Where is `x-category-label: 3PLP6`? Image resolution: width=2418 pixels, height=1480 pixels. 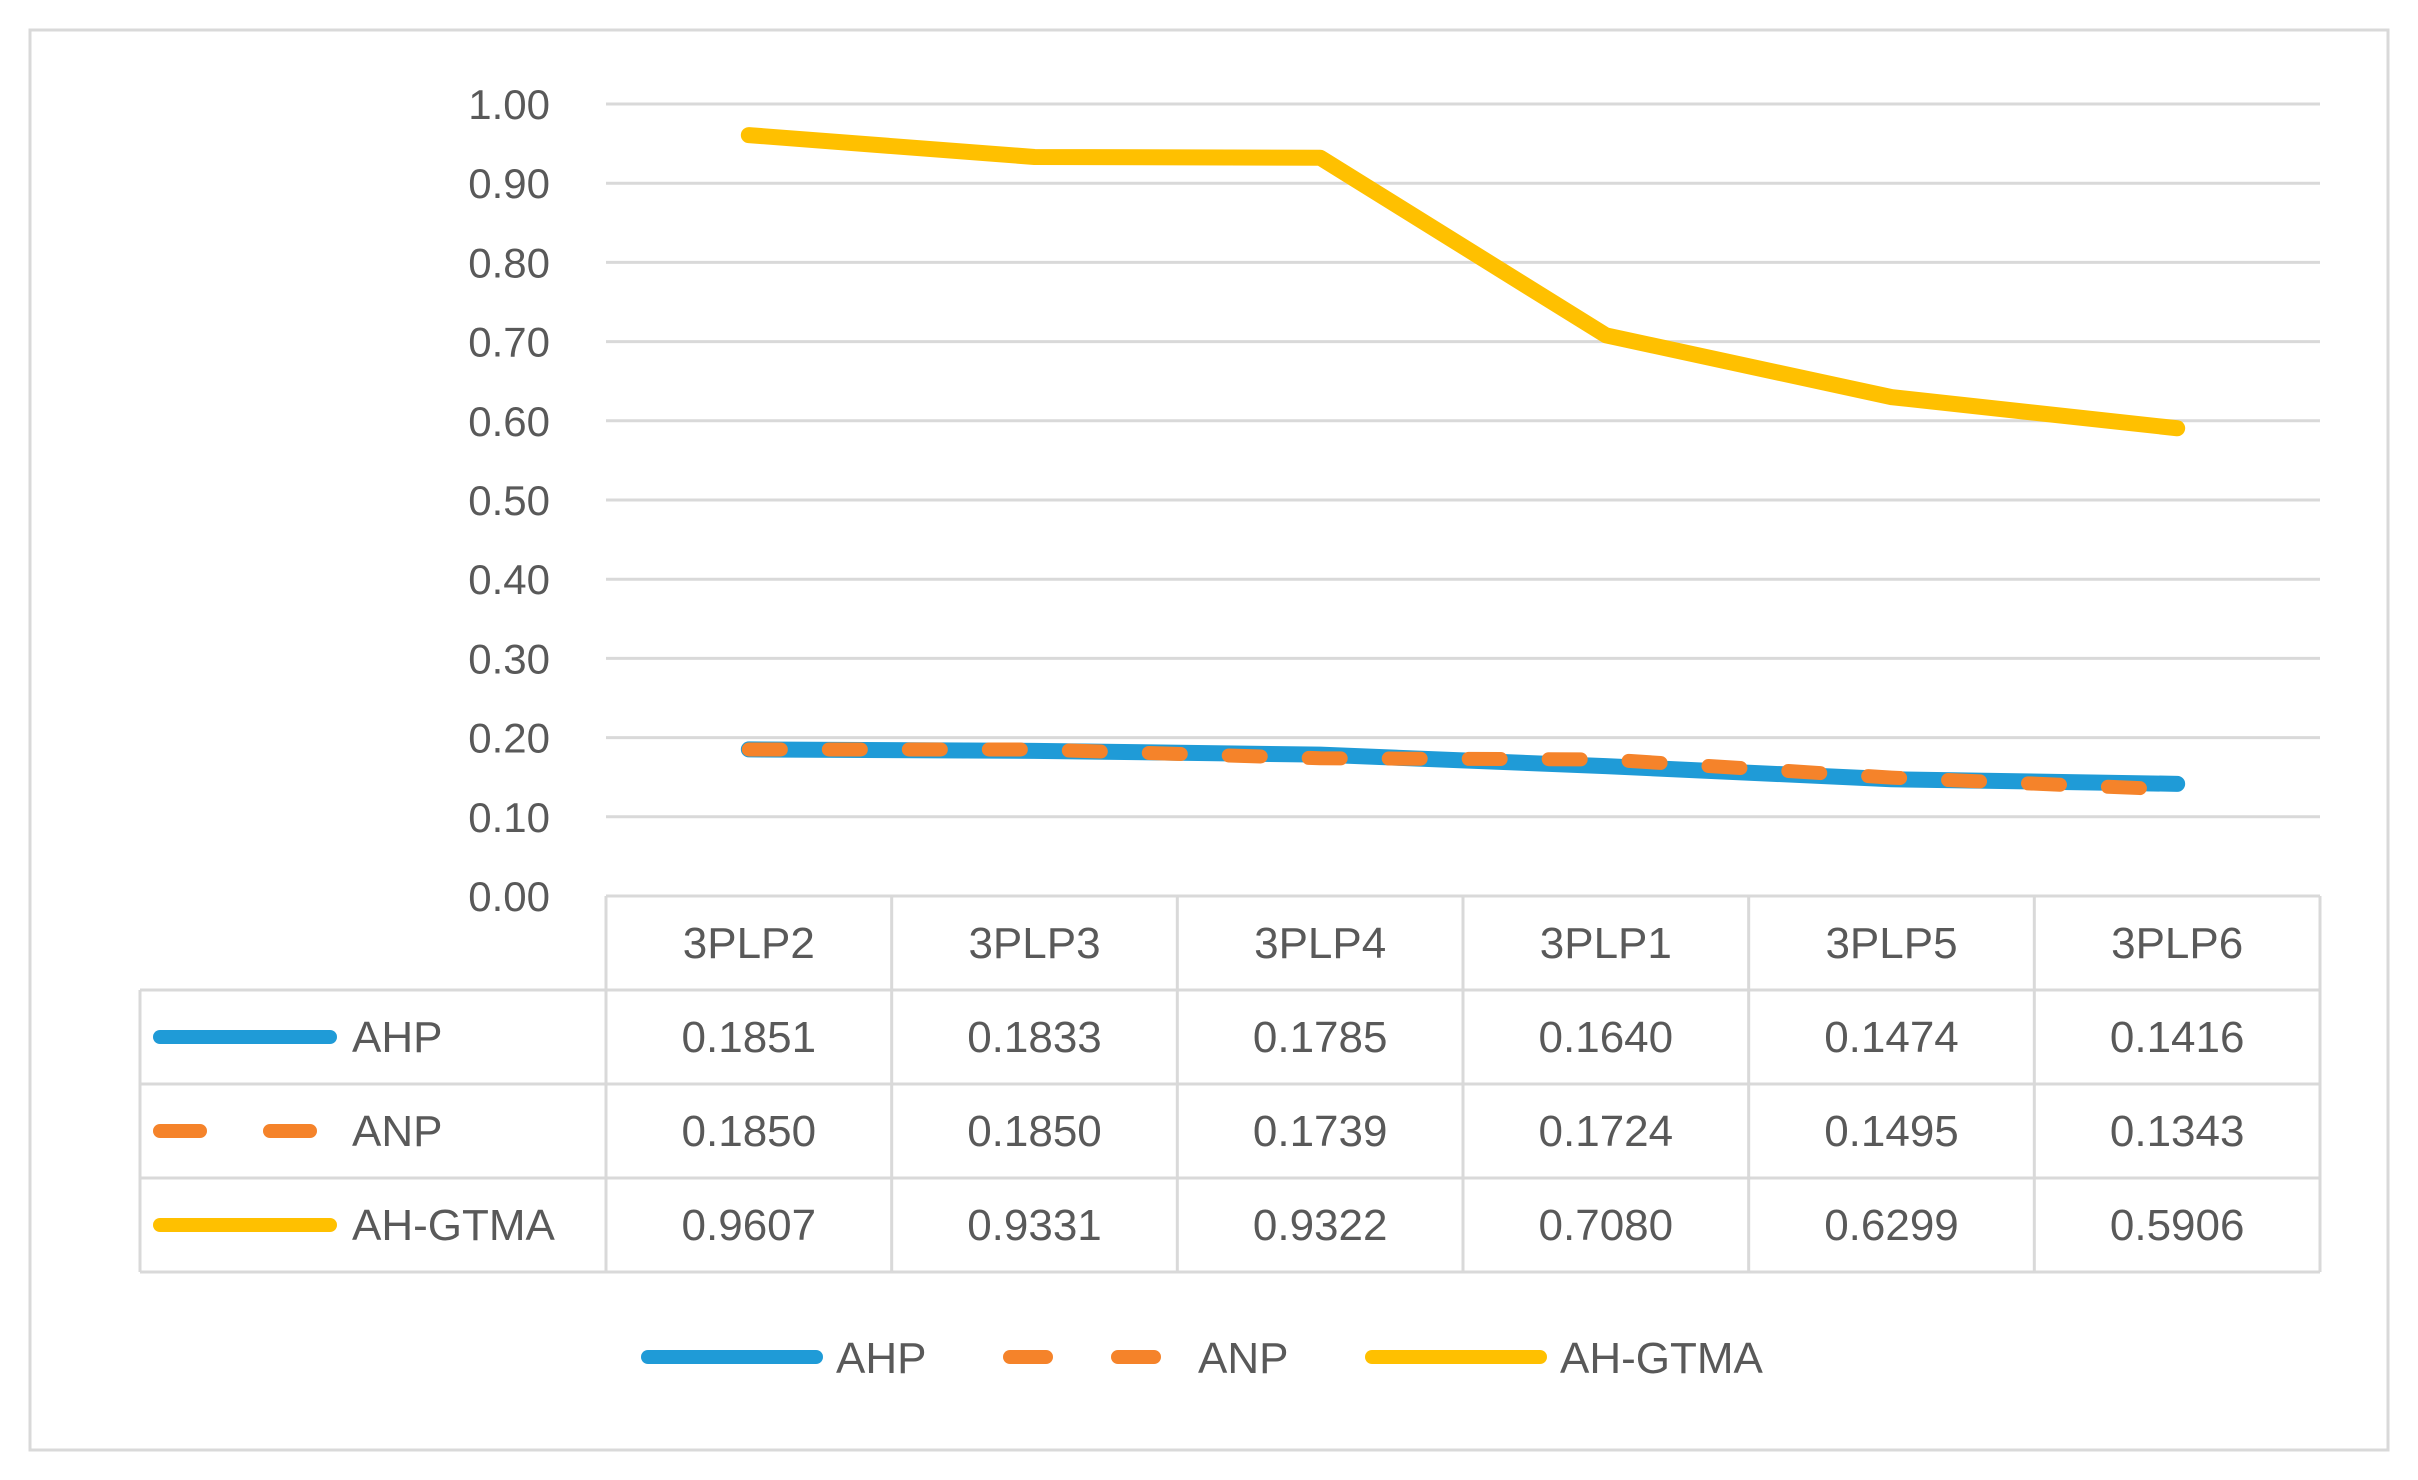
x-category-label: 3PLP6 is located at coordinates (2177, 943).